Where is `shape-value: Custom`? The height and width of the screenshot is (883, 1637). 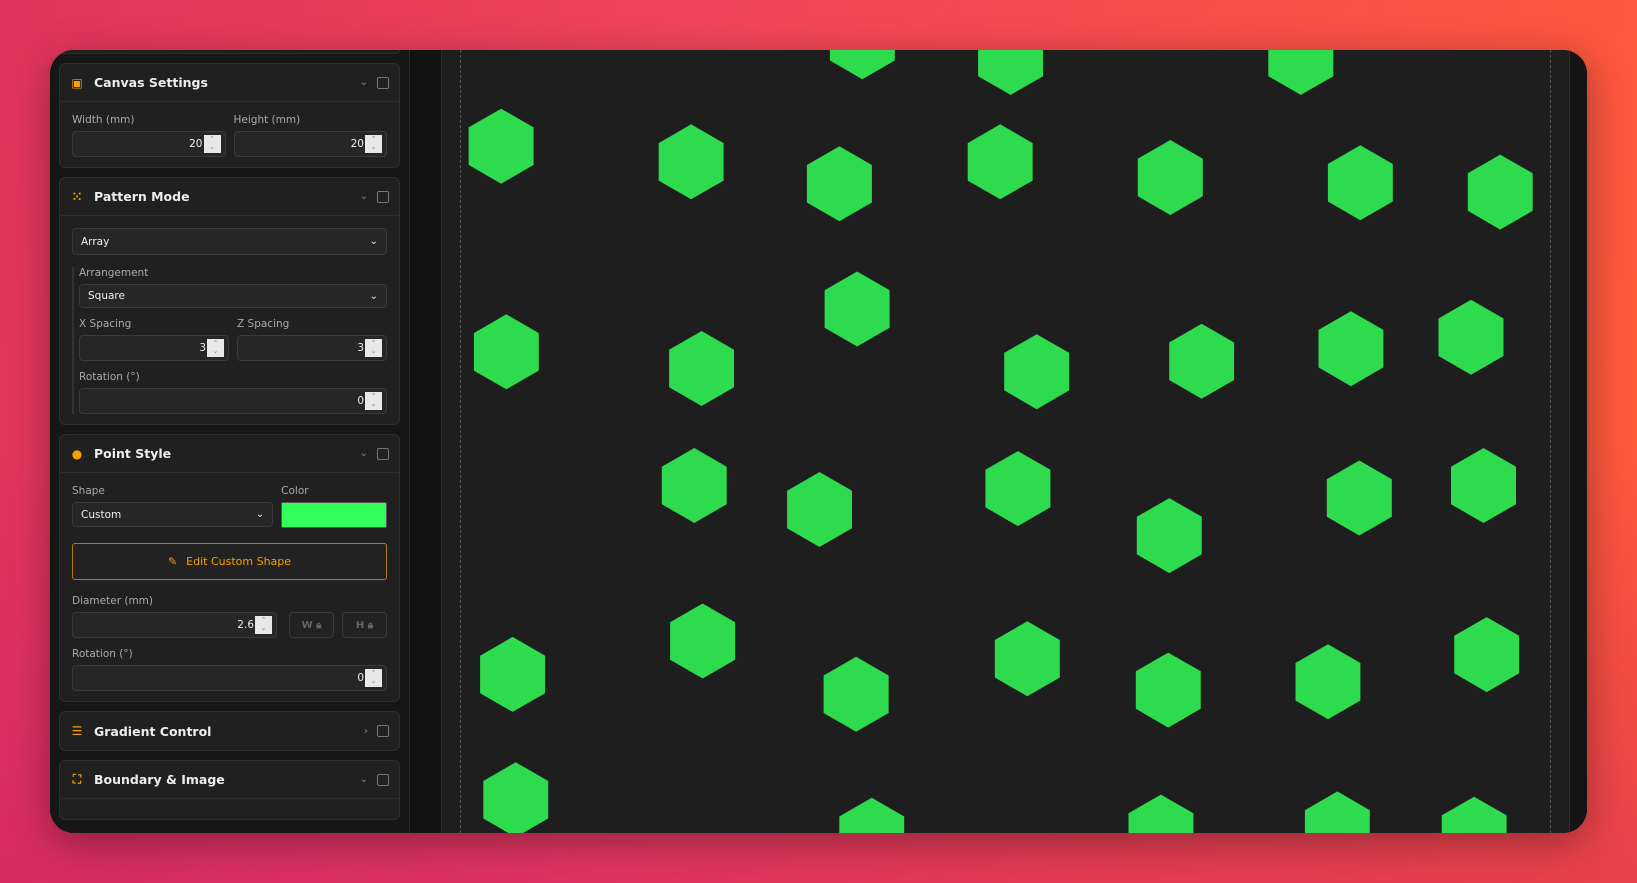 shape-value: Custom is located at coordinates (101, 514).